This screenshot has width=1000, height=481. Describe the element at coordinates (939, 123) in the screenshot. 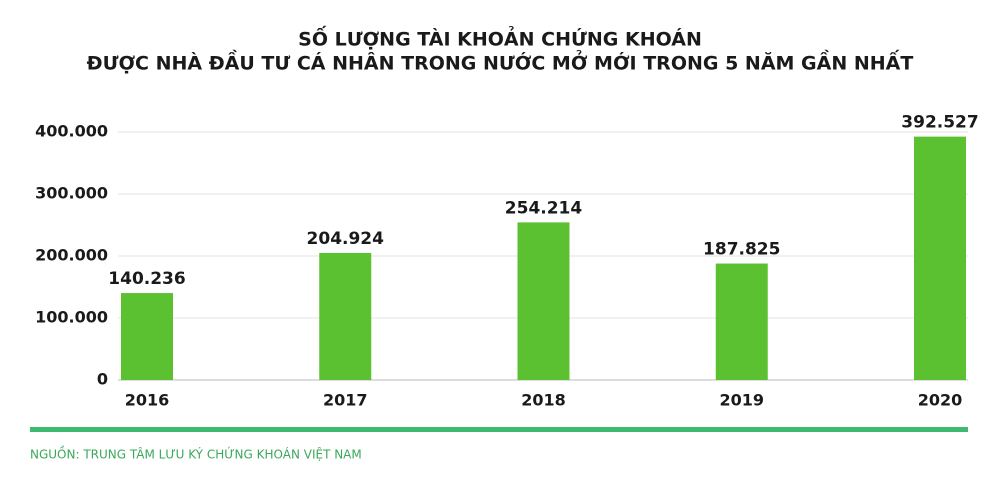

I see `value-label: 392.527` at that location.